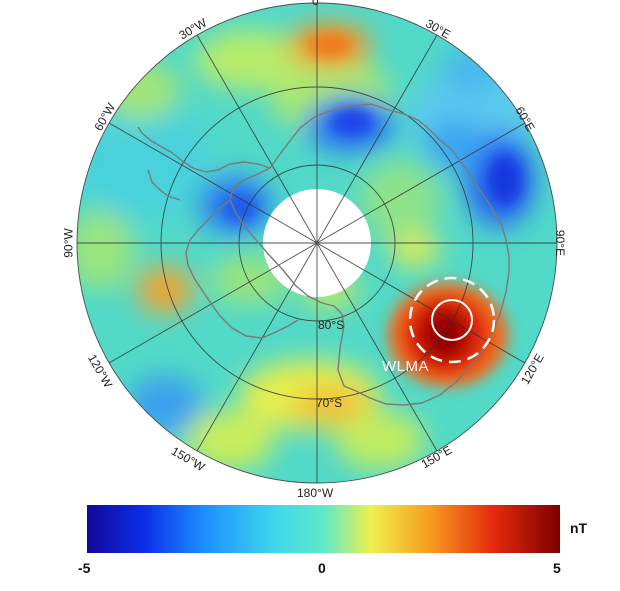 The height and width of the screenshot is (591, 620). What do you see at coordinates (322, 568) in the screenshot?
I see `colorbar-mid: 0` at bounding box center [322, 568].